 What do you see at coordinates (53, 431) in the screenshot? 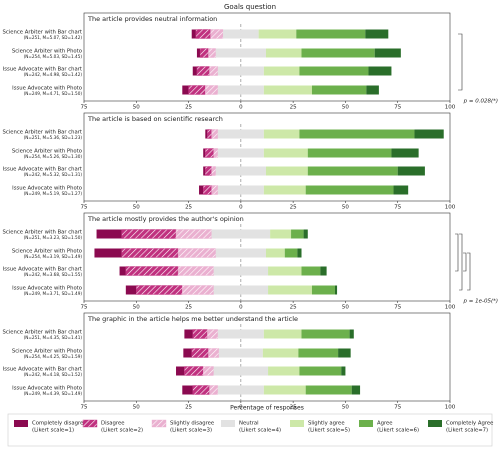
I see `legend-note: (Likert scale=1)` at bounding box center [53, 431].